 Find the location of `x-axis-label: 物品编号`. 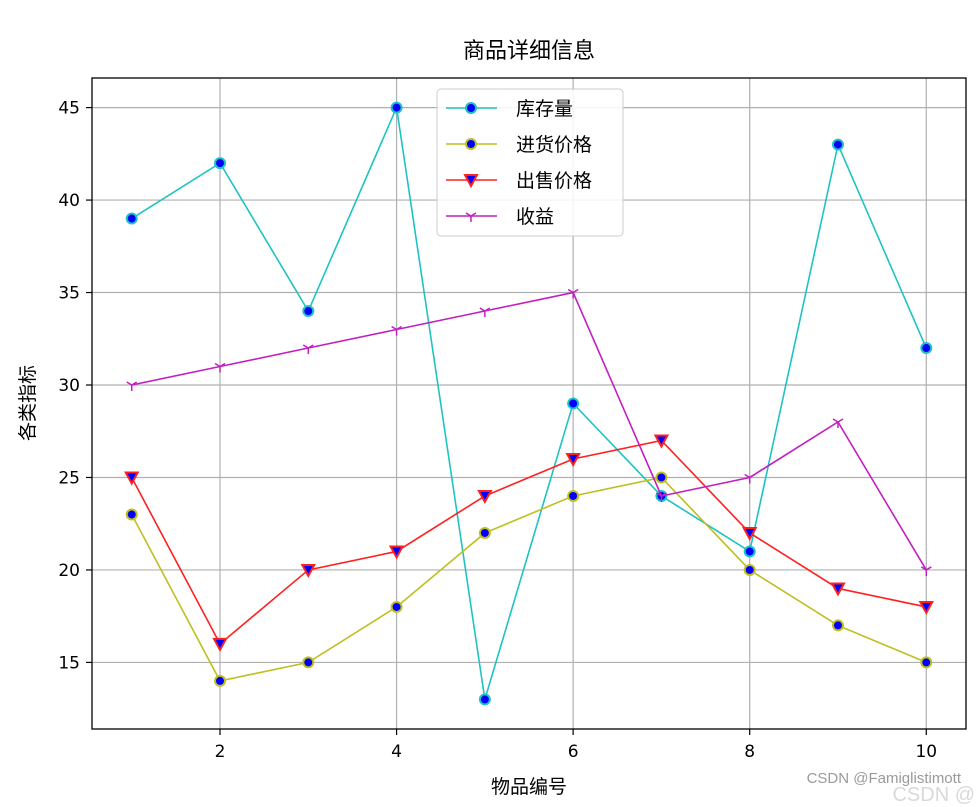

x-axis-label: 物品编号 is located at coordinates (529, 787).